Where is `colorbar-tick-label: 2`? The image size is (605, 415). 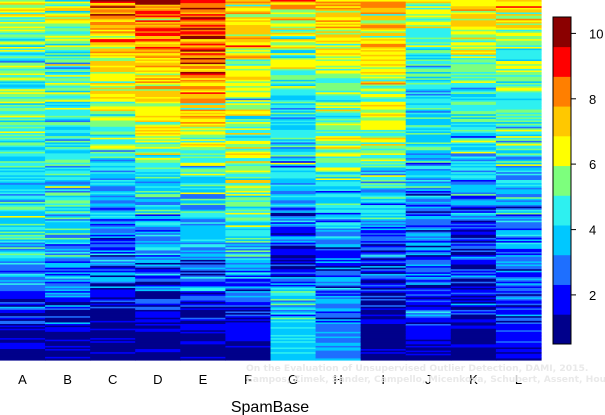
colorbar-tick-label: 2 is located at coordinates (592, 295).